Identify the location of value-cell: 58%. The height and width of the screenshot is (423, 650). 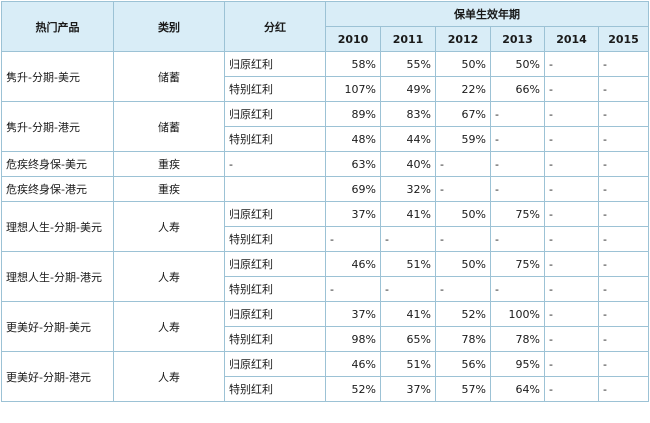
(353, 64).